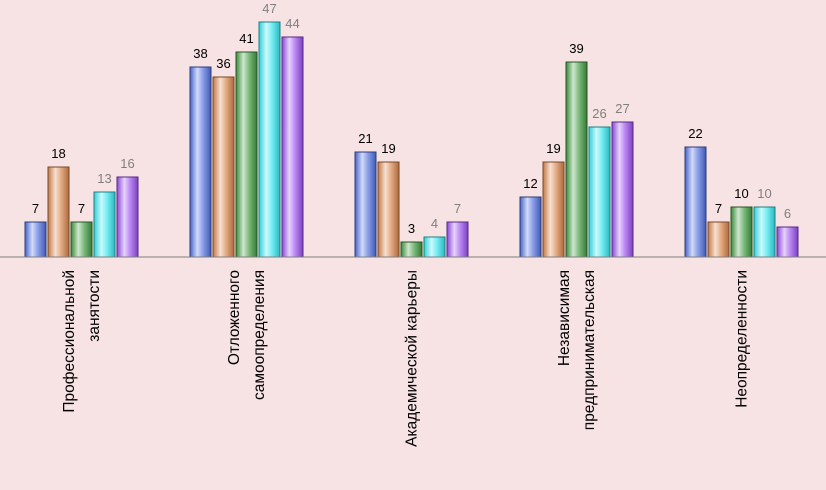 Image resolution: width=826 pixels, height=490 pixels. What do you see at coordinates (35, 208) in the screenshot?
I see `value-label-s1-c1: 7` at bounding box center [35, 208].